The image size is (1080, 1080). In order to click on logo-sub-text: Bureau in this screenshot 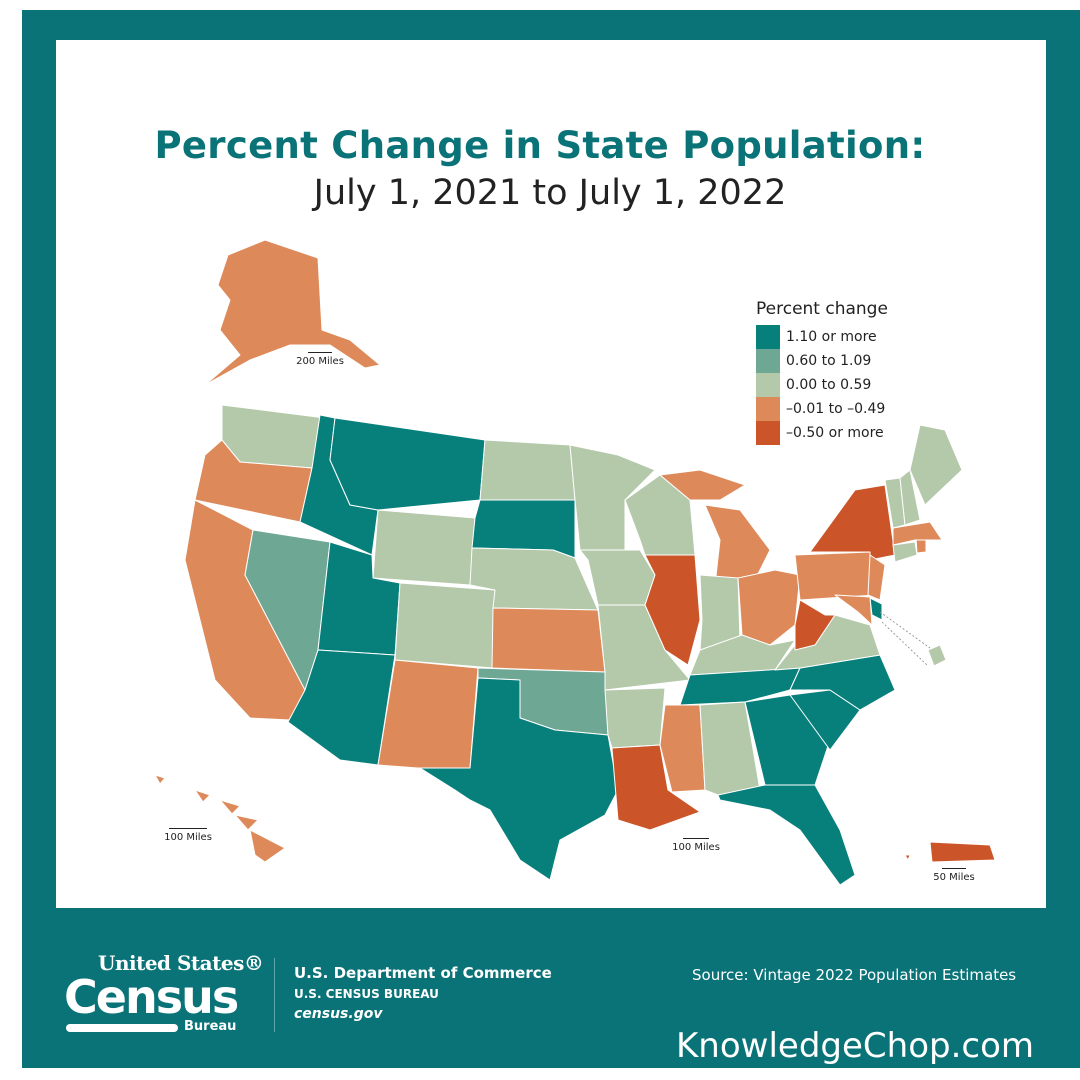, I will do `click(210, 1026)`.